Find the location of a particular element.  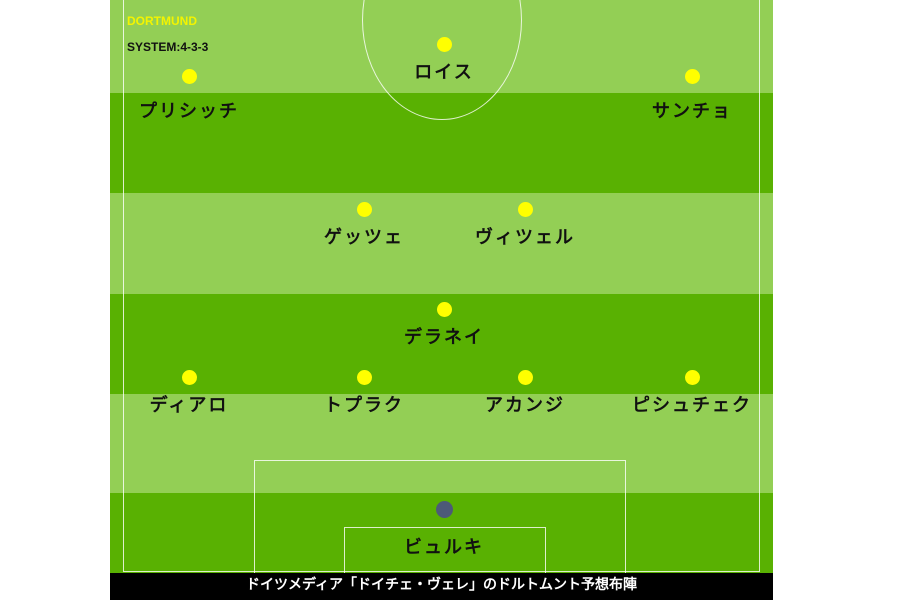

player-name: ゲッツェ is located at coordinates (364, 237).